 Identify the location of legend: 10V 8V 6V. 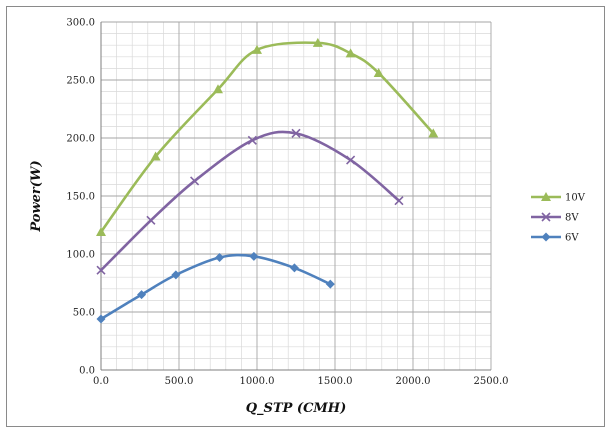
(558, 218).